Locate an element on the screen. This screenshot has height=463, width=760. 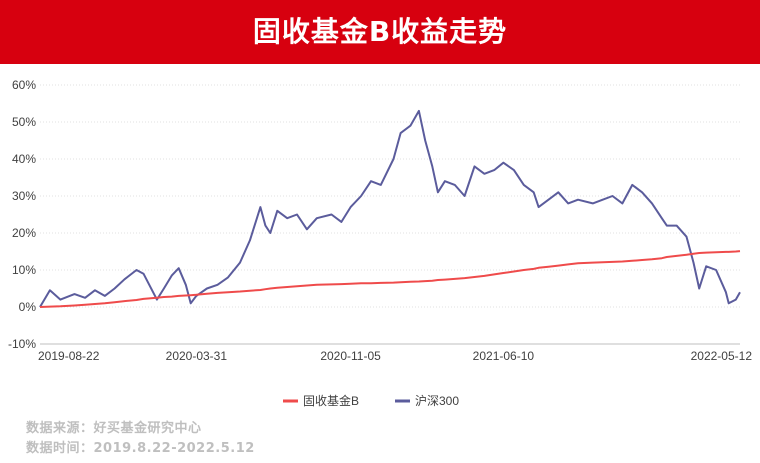
legend: 固收基金B 沪深300 is located at coordinates (371, 400).